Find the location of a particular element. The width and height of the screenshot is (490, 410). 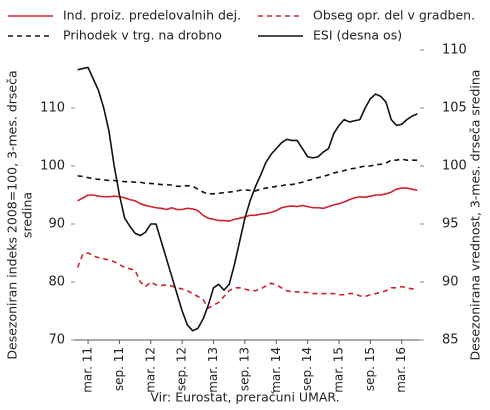

y-tick-label: 70 is located at coordinates (56, 340).